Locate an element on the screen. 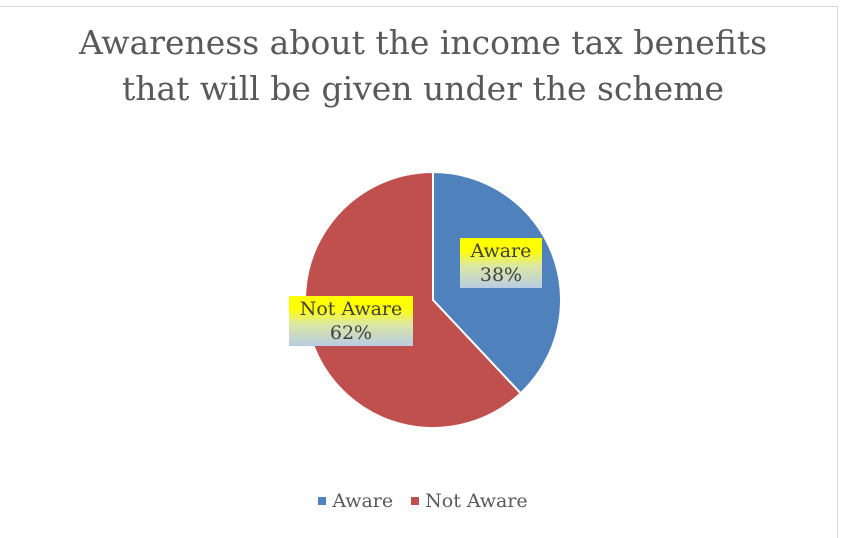  legend-item-aware: Aware is located at coordinates (355, 501).